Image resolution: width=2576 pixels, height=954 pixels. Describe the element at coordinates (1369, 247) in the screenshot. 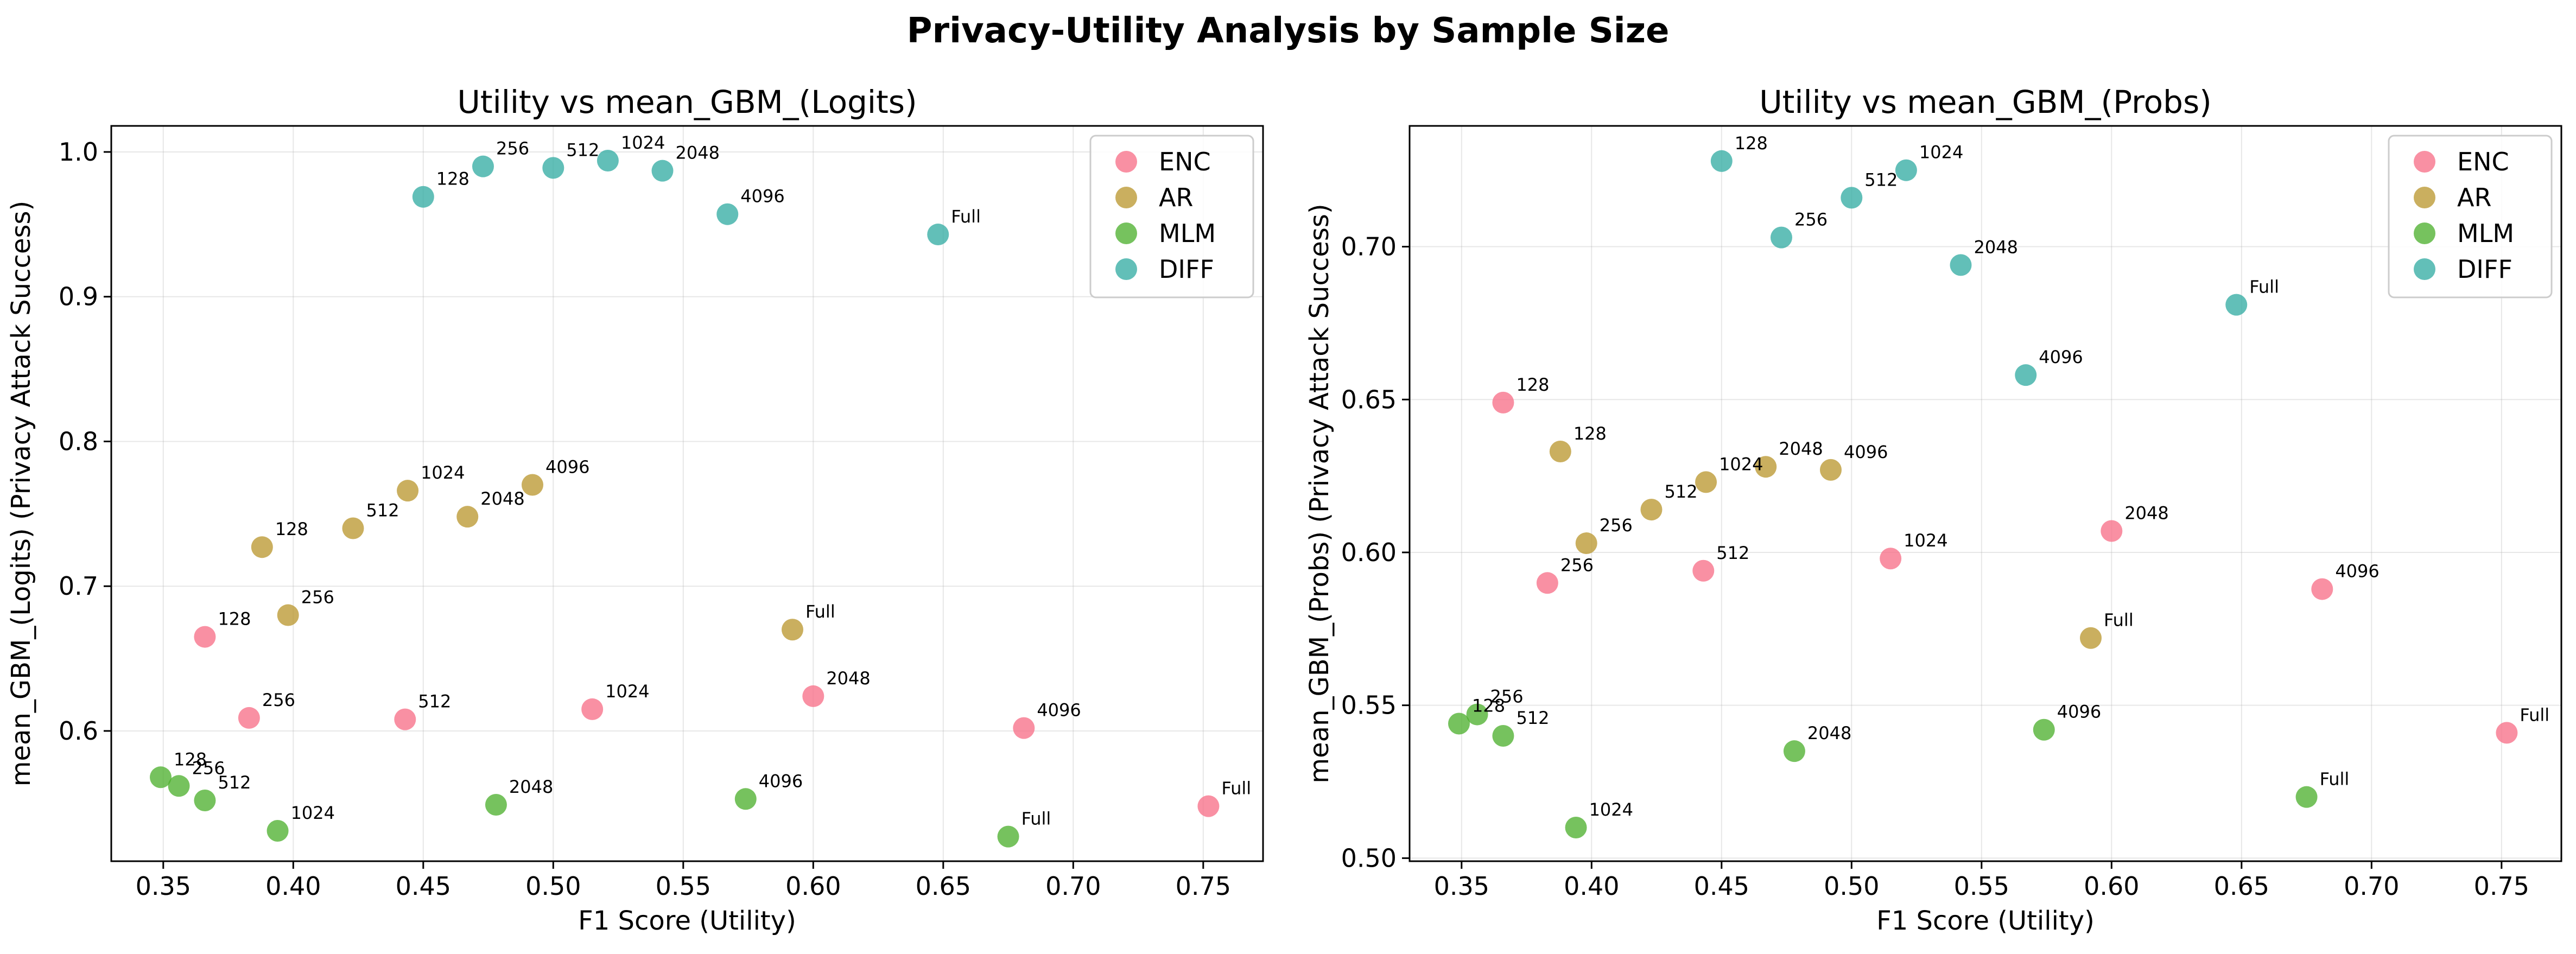

I see `y-tick-label: 0.70` at that location.